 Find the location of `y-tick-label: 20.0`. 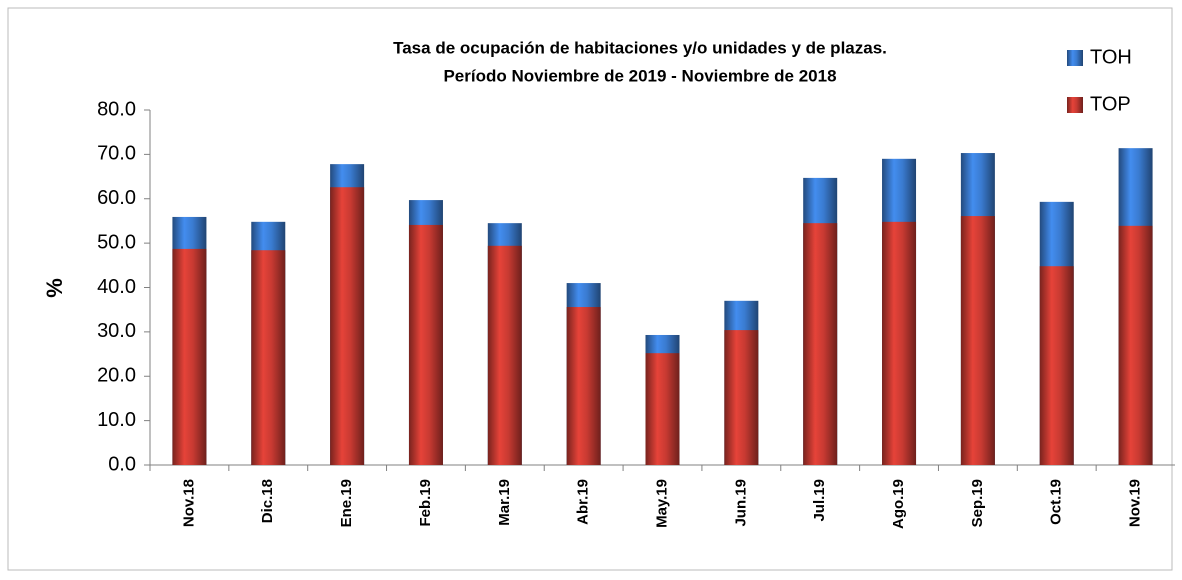

y-tick-label: 20.0 is located at coordinates (116, 376).